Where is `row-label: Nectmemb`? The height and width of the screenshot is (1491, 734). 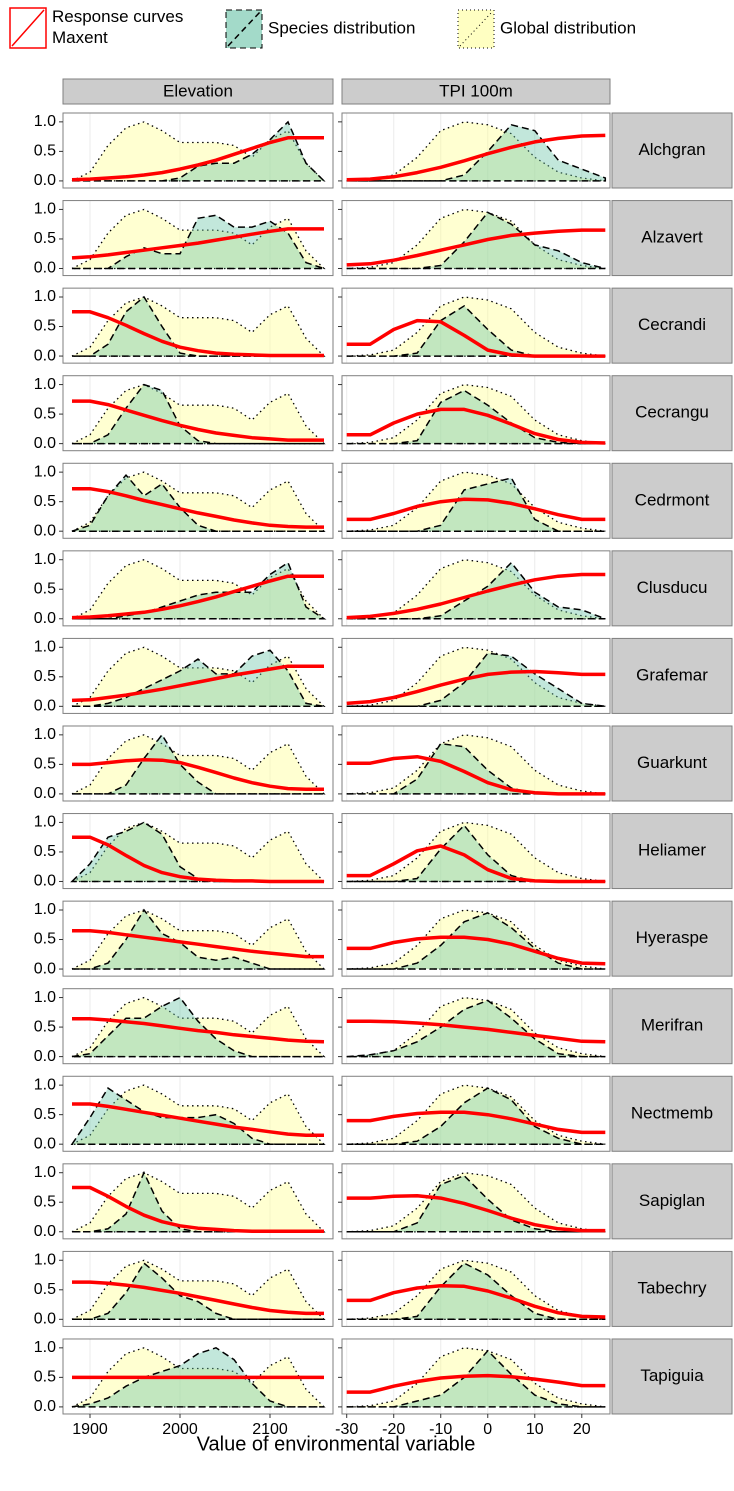
row-label: Nectmemb is located at coordinates (672, 1112).